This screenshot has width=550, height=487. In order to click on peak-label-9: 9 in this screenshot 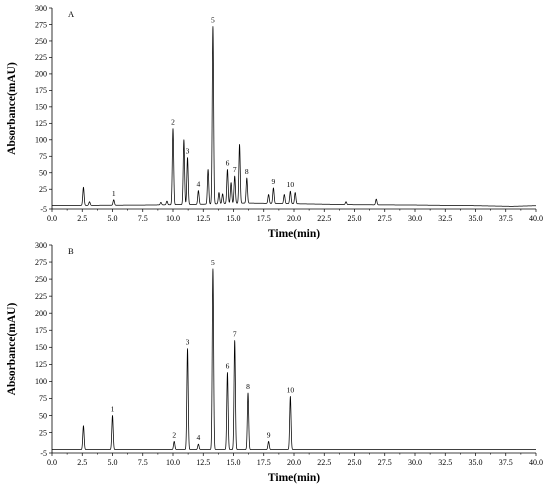, I will do `click(274, 181)`.